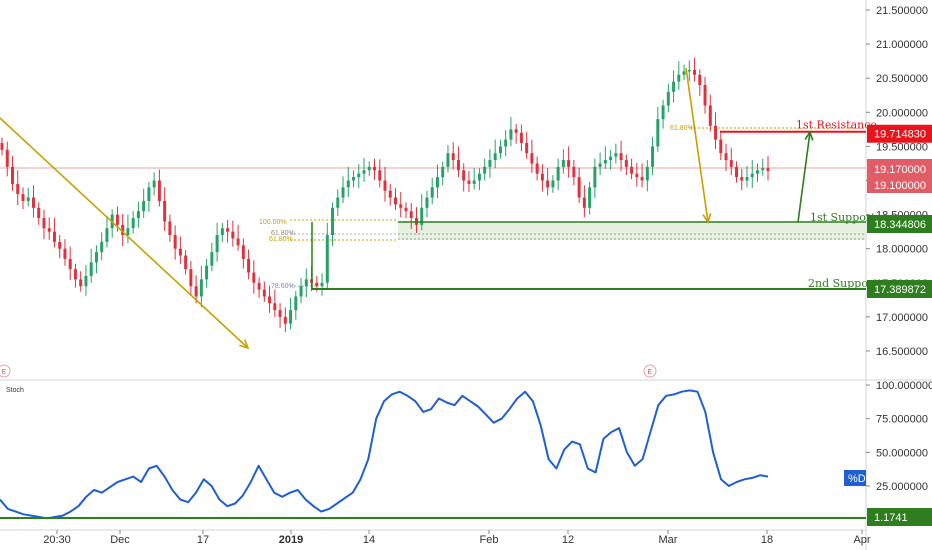 Image resolution: width=932 pixels, height=550 pixels. Describe the element at coordinates (369, 540) in the screenshot. I see `x-tick-label: 14` at that location.